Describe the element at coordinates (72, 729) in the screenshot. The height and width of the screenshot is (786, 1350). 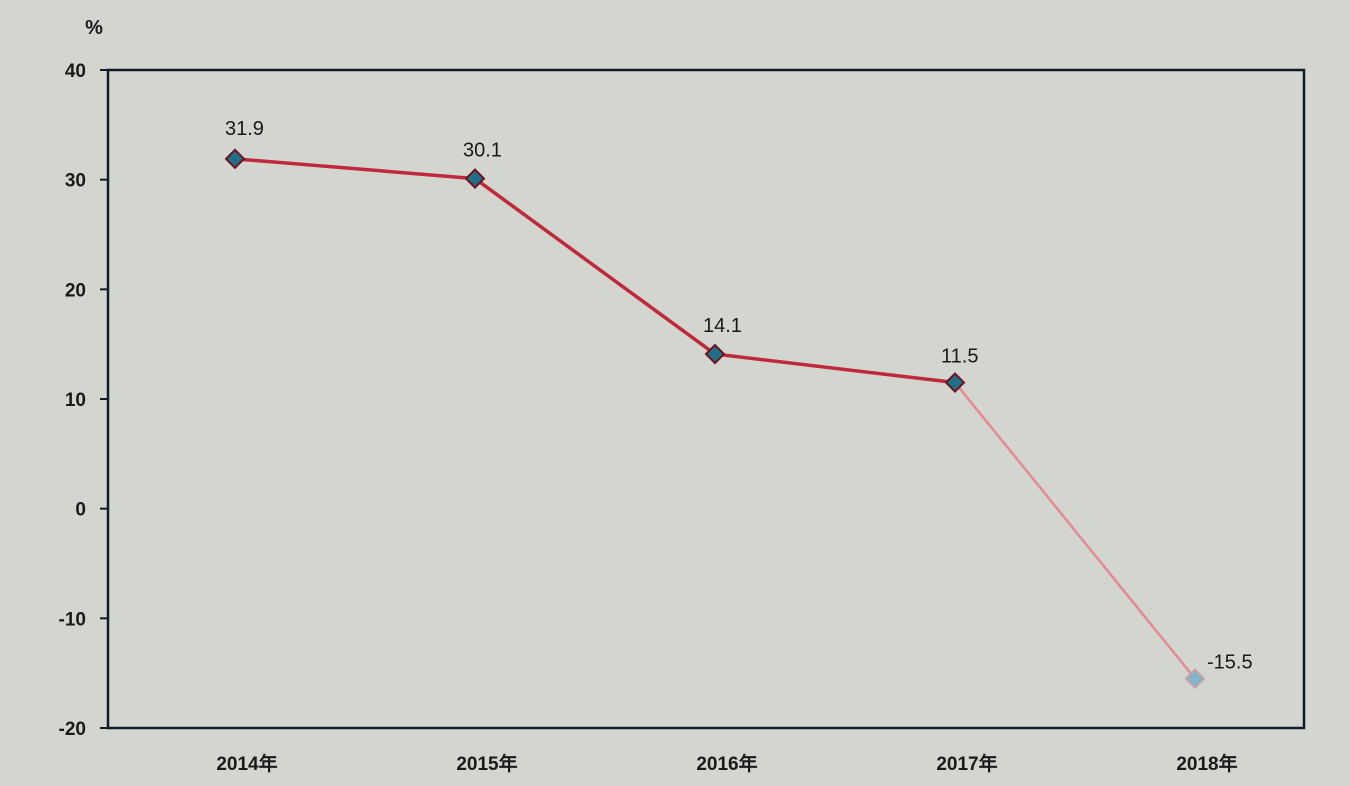
I see `y-tick-label: -20` at that location.